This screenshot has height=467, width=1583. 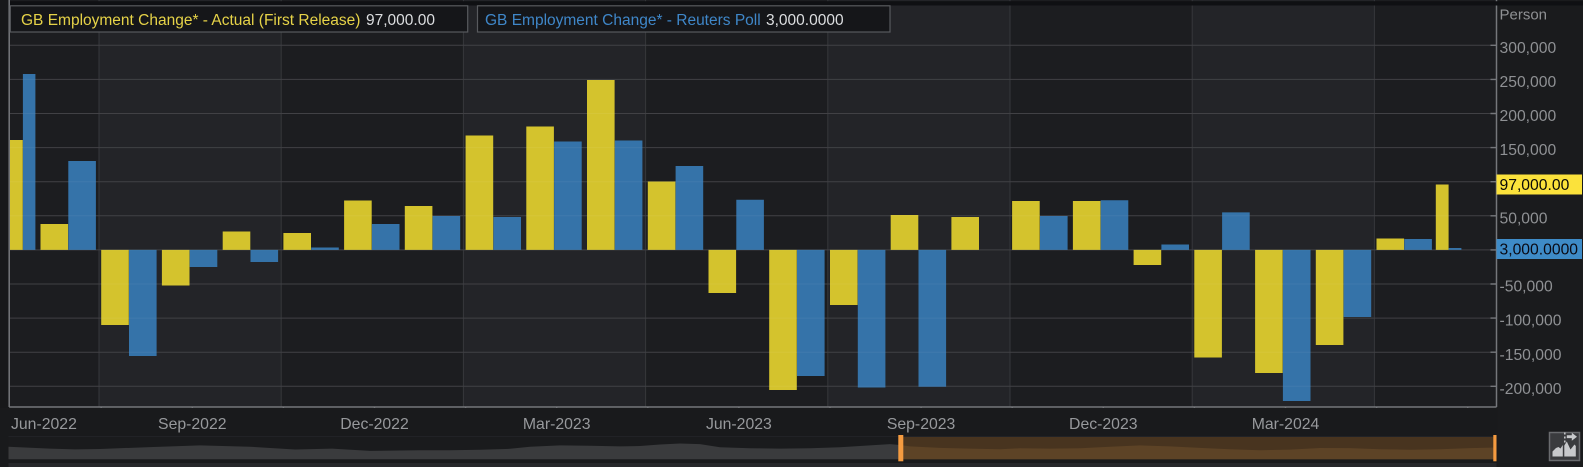 I want to click on svg-text: -50,000, so click(x=1526, y=287).